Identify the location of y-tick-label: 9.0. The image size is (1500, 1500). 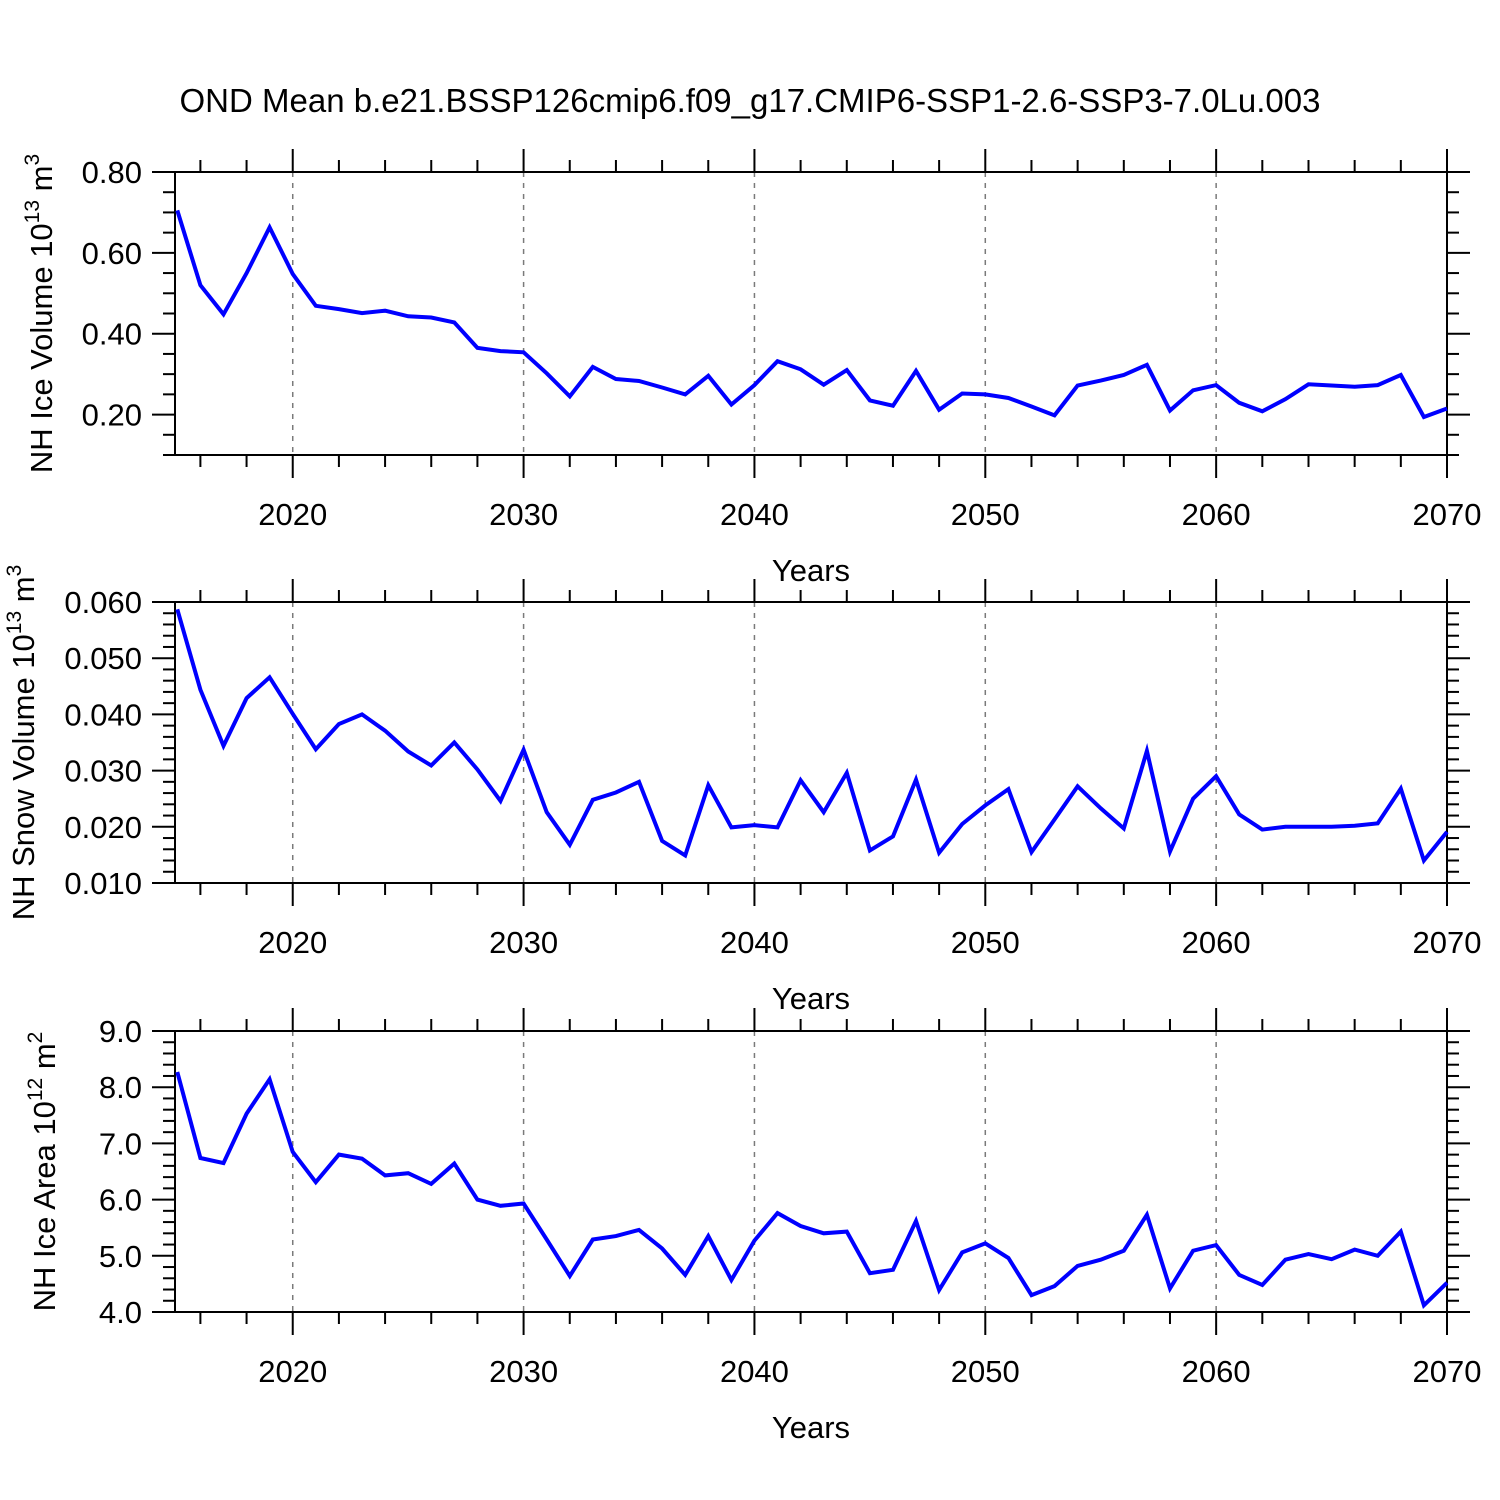
(120, 1031).